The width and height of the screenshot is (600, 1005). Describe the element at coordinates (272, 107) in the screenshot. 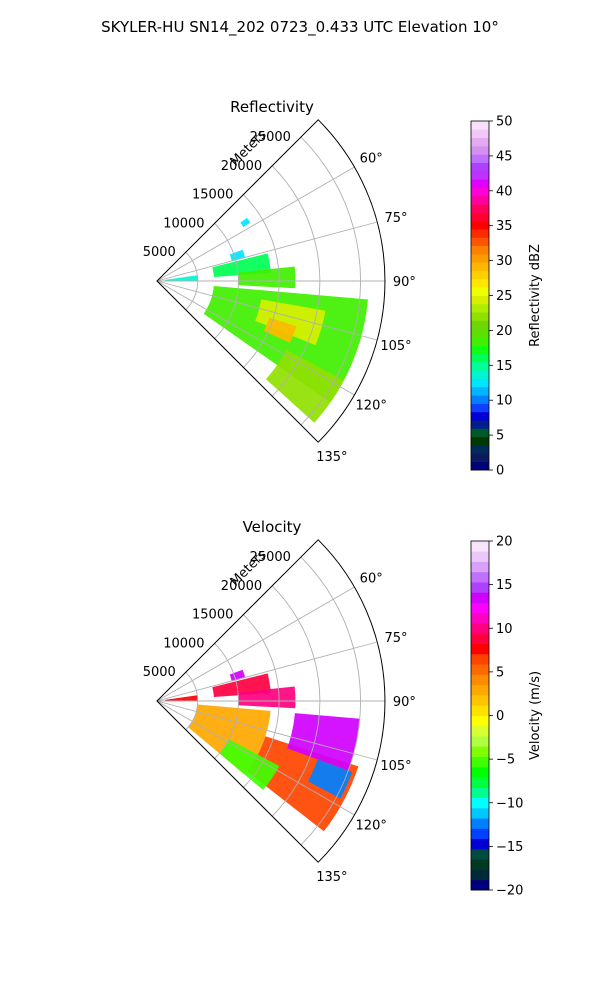

I see `panel-title: Reflectivity` at that location.